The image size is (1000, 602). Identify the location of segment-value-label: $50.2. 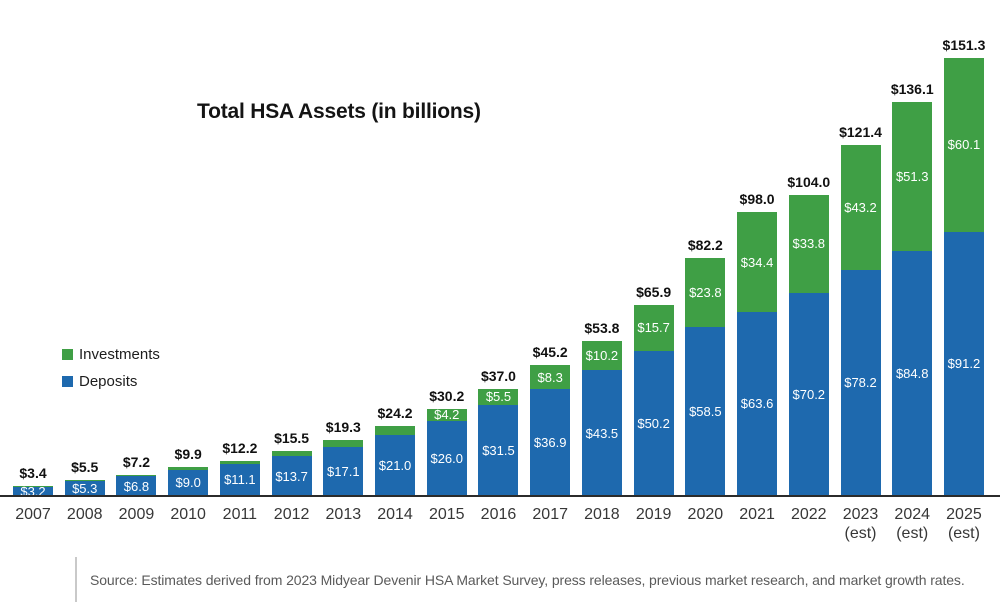
(653, 423).